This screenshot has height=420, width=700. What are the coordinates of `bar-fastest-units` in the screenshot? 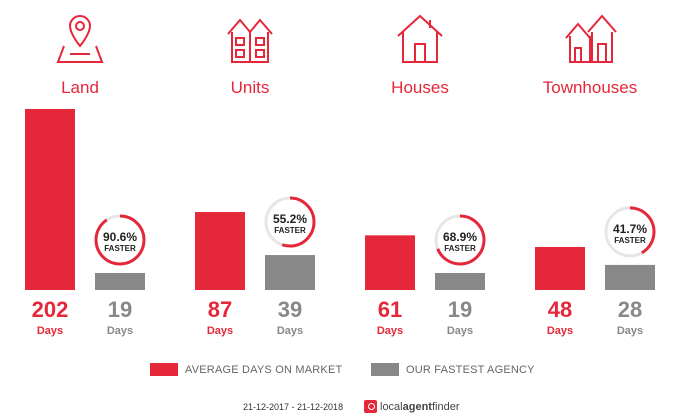 It's located at (290, 272).